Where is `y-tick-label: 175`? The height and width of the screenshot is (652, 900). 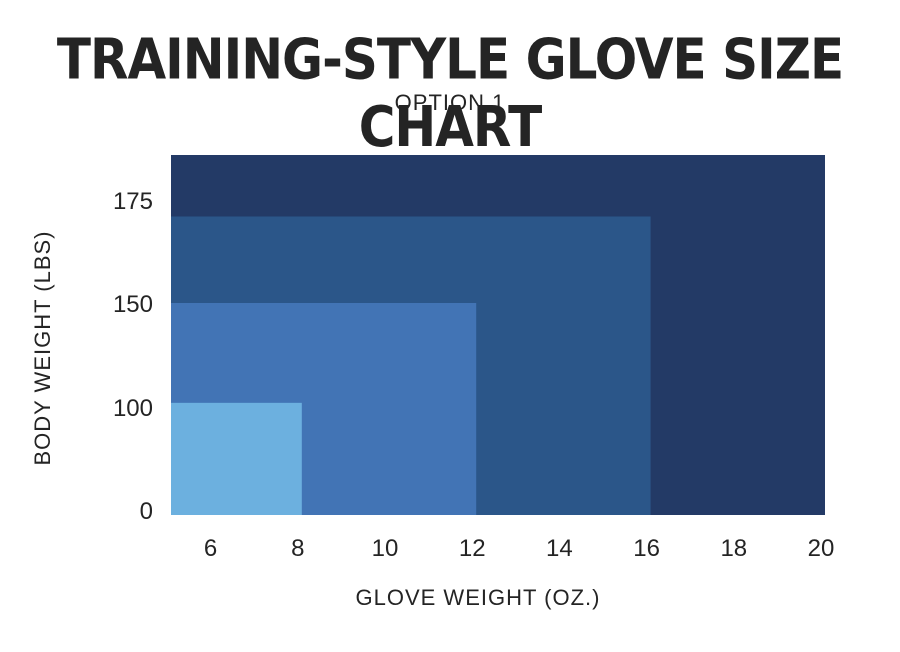
y-tick-label: 175 is located at coordinates (133, 201).